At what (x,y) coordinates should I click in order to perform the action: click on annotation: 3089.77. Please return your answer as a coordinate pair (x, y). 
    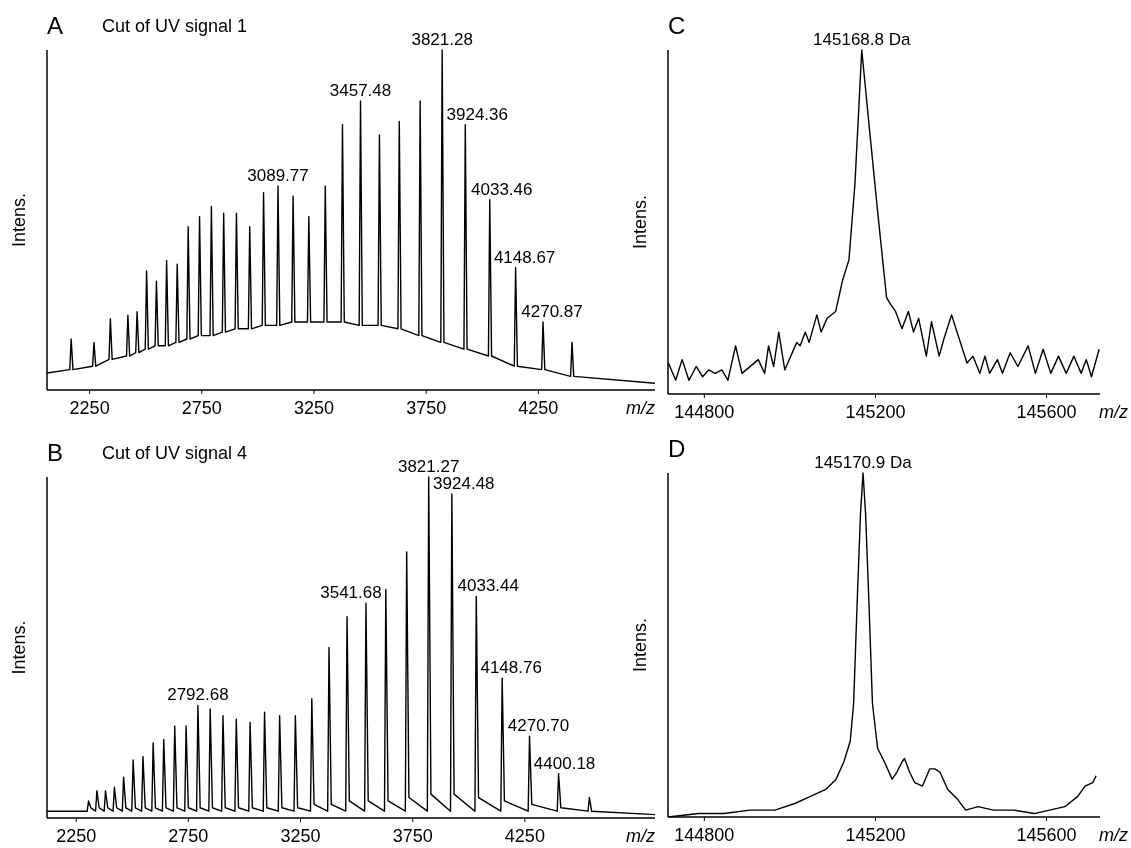
    Looking at the image, I should click on (278, 175).